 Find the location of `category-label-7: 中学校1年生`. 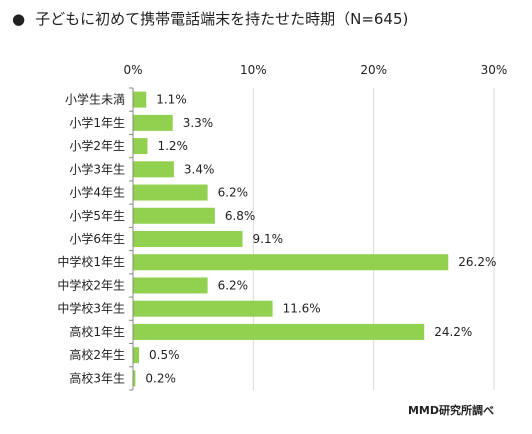

category-label-7: 中学校1年生 is located at coordinates (91, 261).